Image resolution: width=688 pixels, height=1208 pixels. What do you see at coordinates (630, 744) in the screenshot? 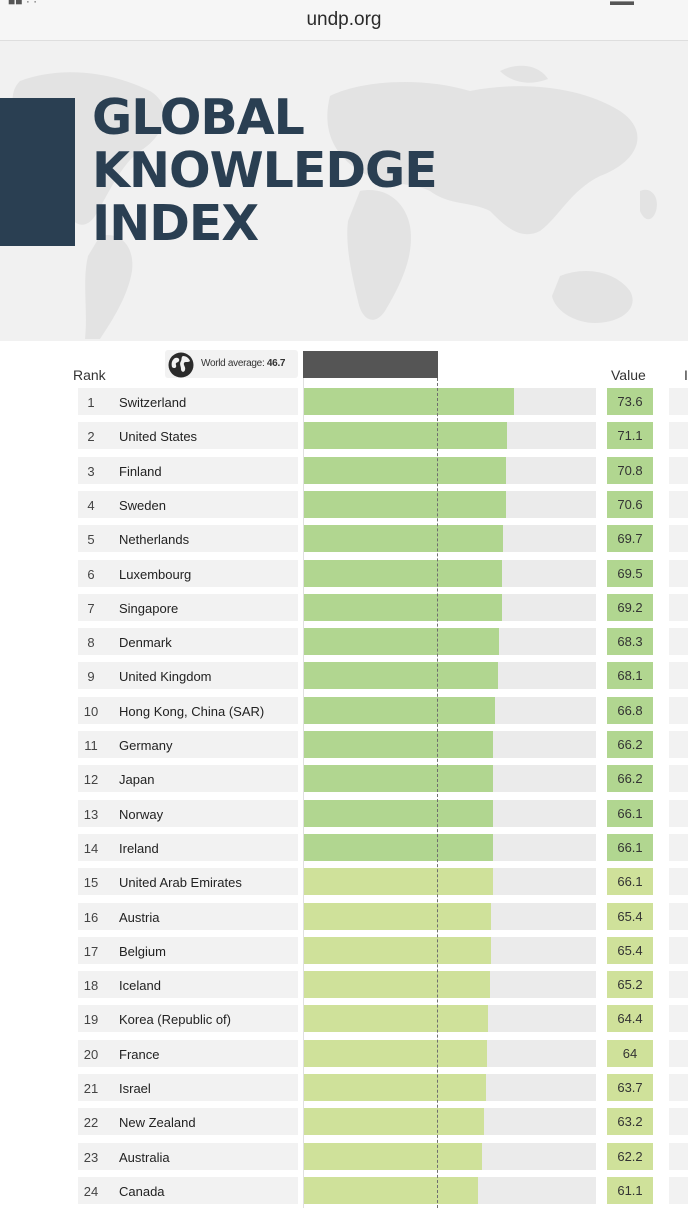
I see `value-cell: 66.2` at bounding box center [630, 744].